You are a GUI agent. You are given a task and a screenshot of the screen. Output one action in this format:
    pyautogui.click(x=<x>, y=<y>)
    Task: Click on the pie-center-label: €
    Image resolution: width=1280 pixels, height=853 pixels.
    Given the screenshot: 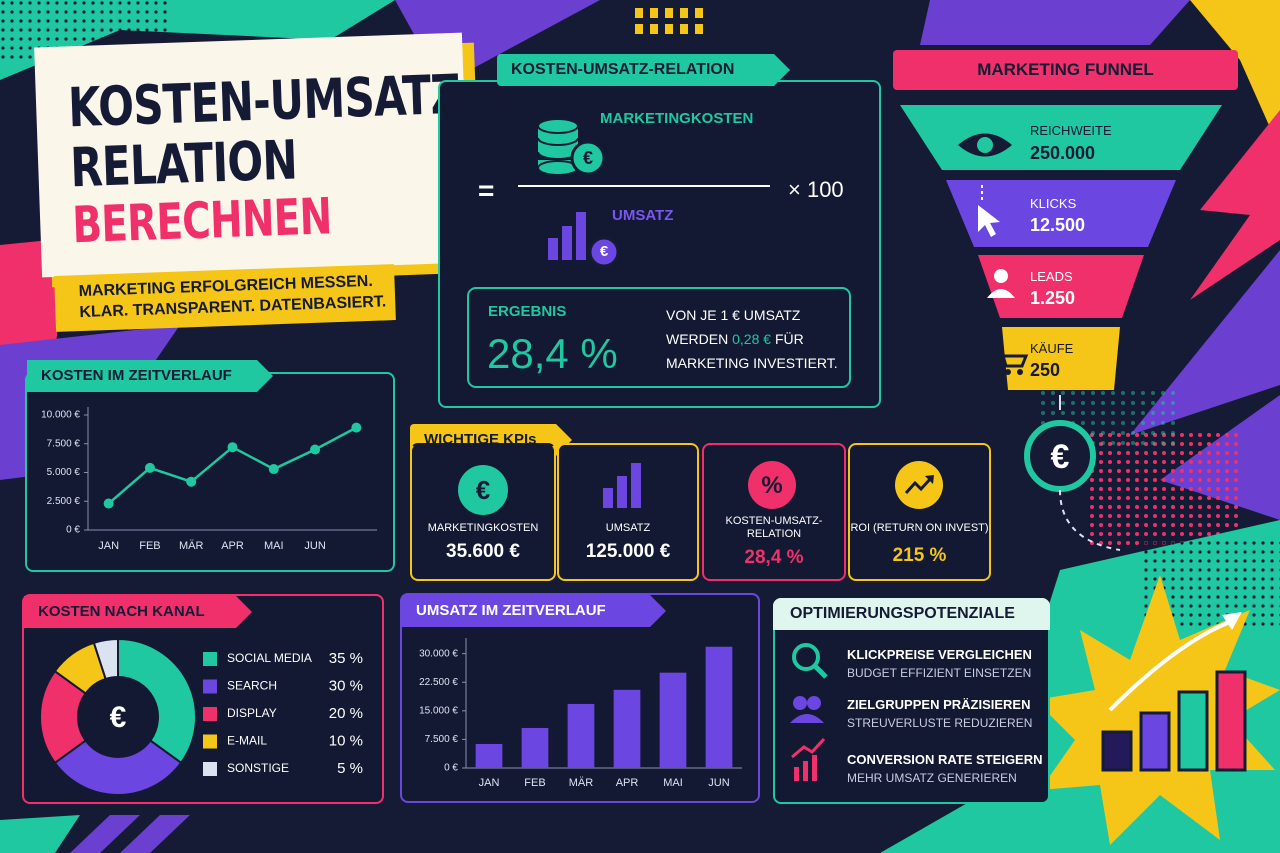 What is the action you would take?
    pyautogui.click(x=118, y=717)
    